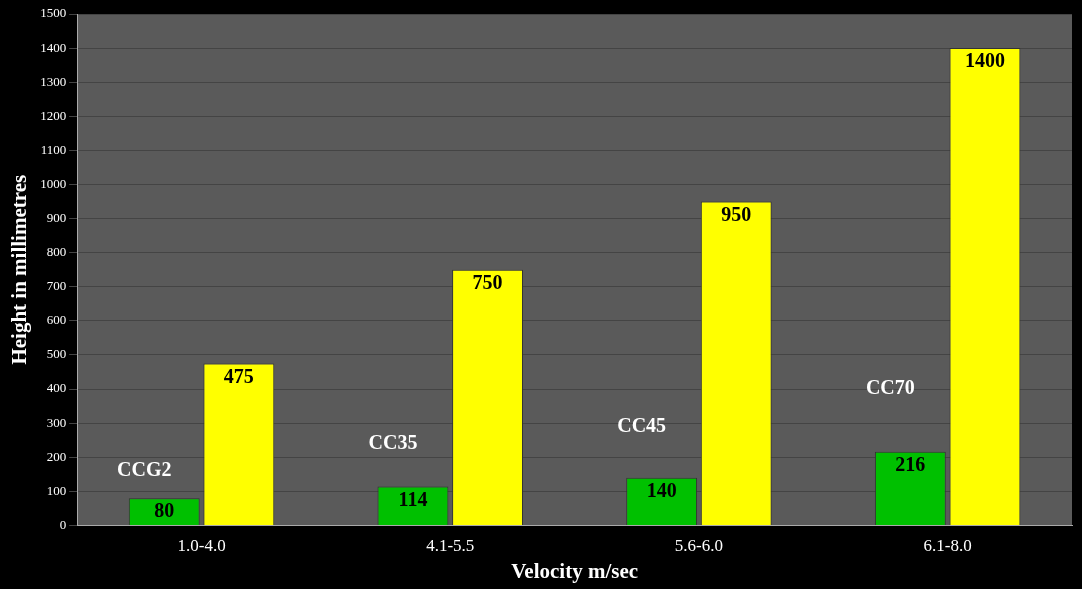 This screenshot has width=1082, height=589. I want to click on data-label: 80, so click(164, 510).